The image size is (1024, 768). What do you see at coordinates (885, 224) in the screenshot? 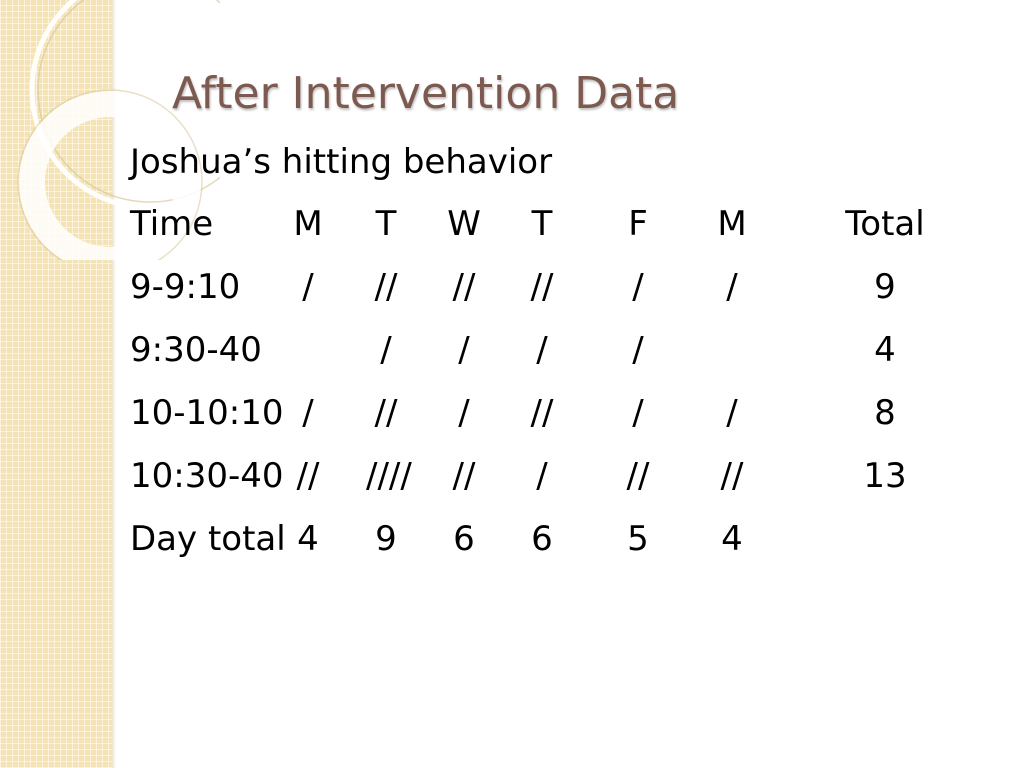
I see `header-cell-total: Total` at bounding box center [885, 224].